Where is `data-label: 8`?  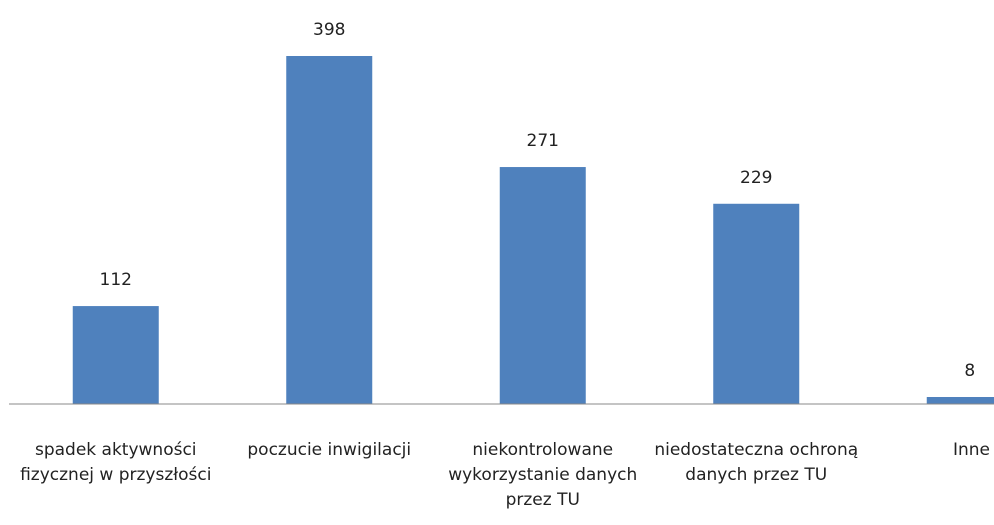 data-label: 8 is located at coordinates (969, 371).